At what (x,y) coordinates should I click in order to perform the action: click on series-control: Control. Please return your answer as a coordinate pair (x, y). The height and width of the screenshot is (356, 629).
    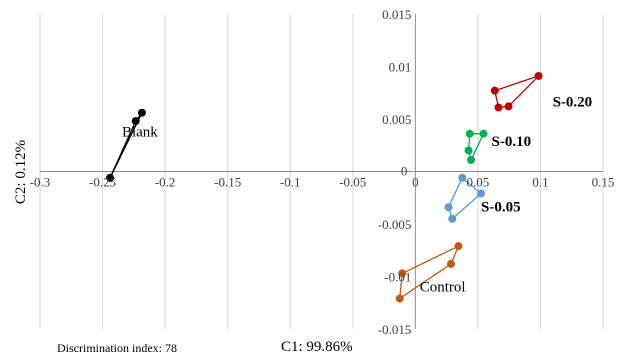
    Looking at the image, I should click on (430, 272).